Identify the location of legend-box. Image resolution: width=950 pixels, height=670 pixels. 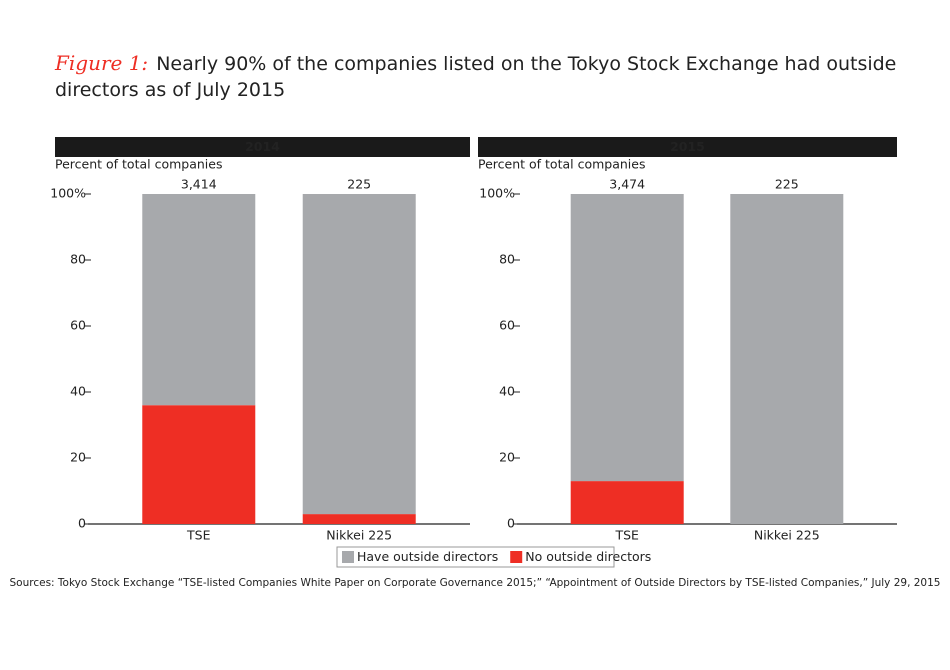
(475, 557).